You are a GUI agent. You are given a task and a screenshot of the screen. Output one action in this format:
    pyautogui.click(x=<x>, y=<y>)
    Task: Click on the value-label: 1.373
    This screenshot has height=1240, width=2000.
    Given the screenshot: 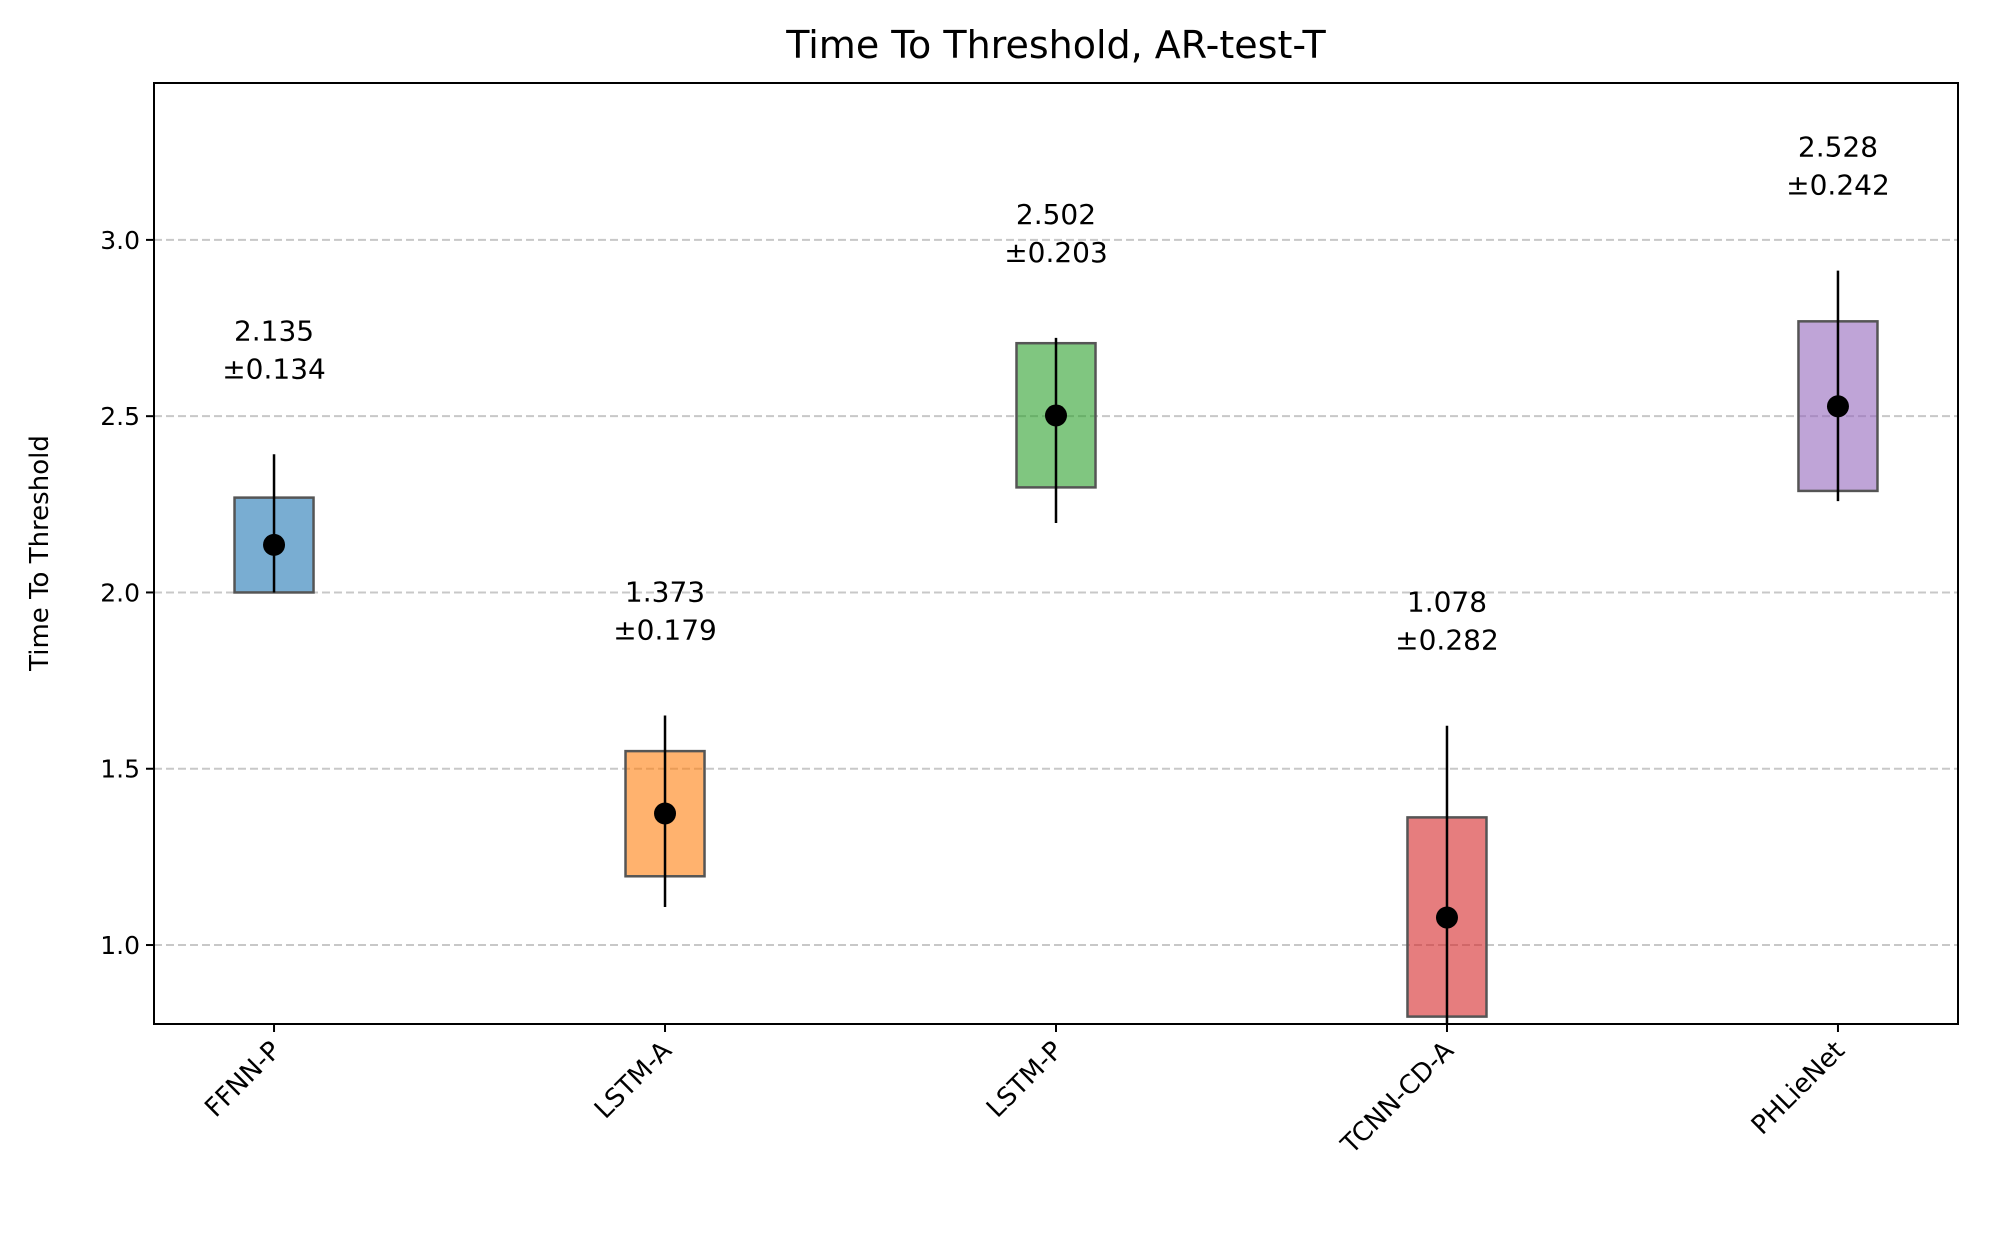 What is the action you would take?
    pyautogui.click(x=665, y=592)
    